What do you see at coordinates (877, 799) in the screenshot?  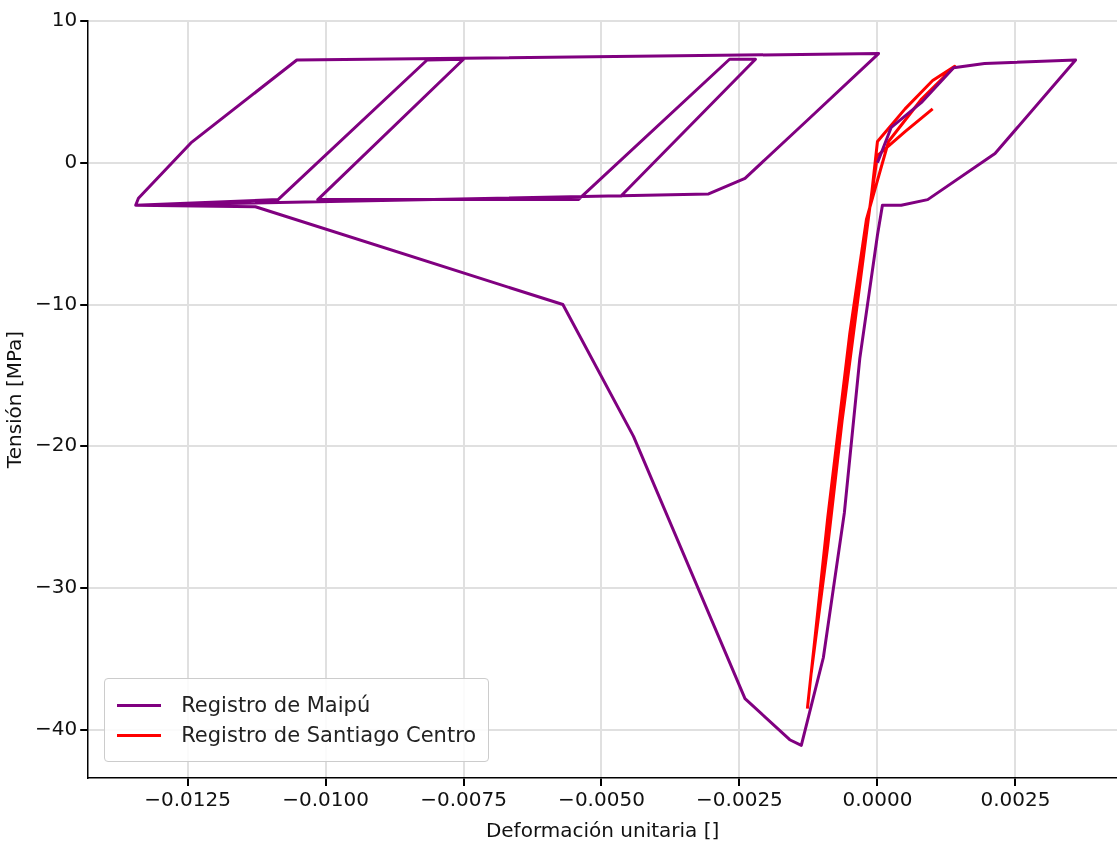 I see `x-tick-label: 0.0000` at bounding box center [877, 799].